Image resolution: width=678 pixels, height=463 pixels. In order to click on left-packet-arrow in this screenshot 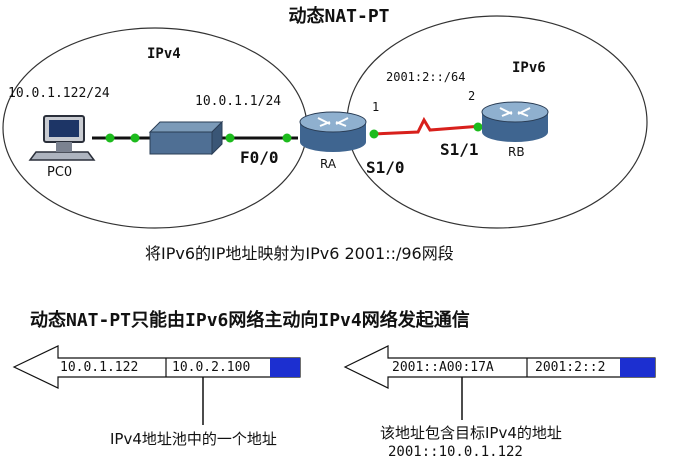, I will do `click(156, 367)`.